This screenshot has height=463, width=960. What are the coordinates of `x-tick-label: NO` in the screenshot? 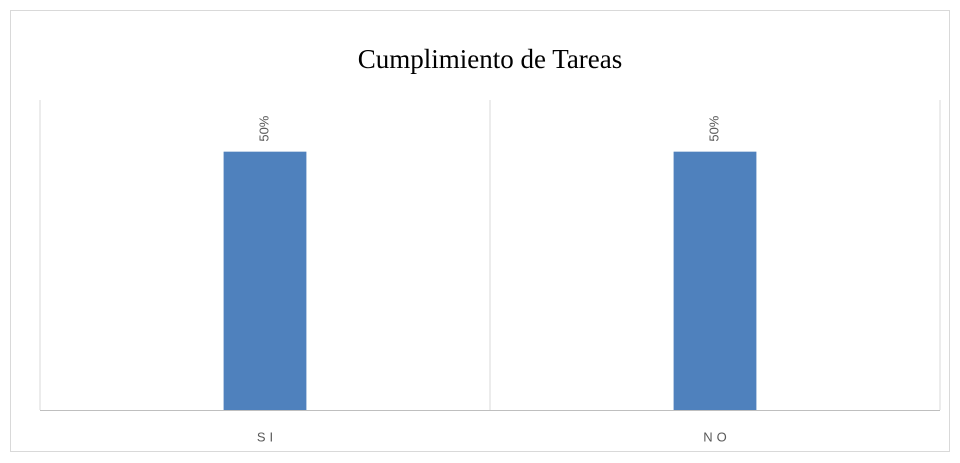 It's located at (717, 436).